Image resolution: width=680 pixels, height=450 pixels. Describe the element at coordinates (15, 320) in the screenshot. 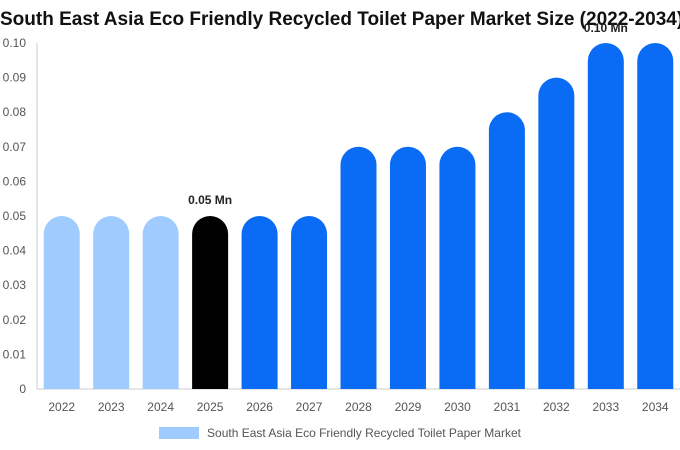

I see `y-tick-label: 0.02` at that location.